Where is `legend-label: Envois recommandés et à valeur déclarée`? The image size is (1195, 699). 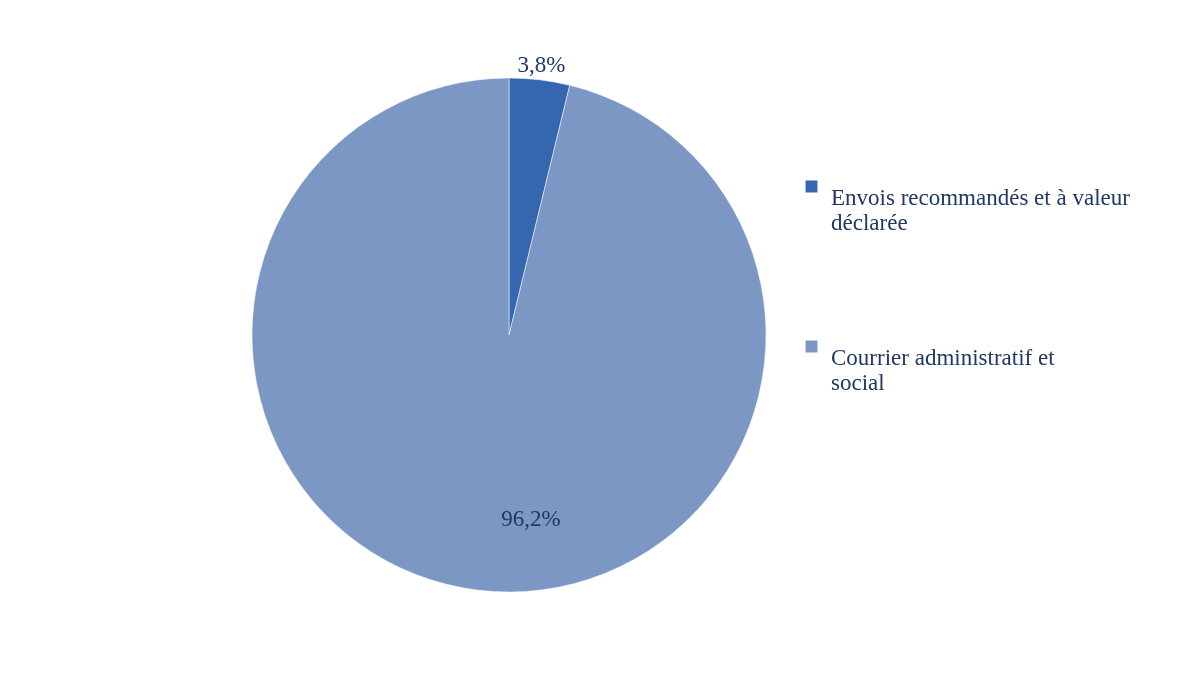
legend-label: Envois recommandés et à valeur déclarée is located at coordinates (981, 209).